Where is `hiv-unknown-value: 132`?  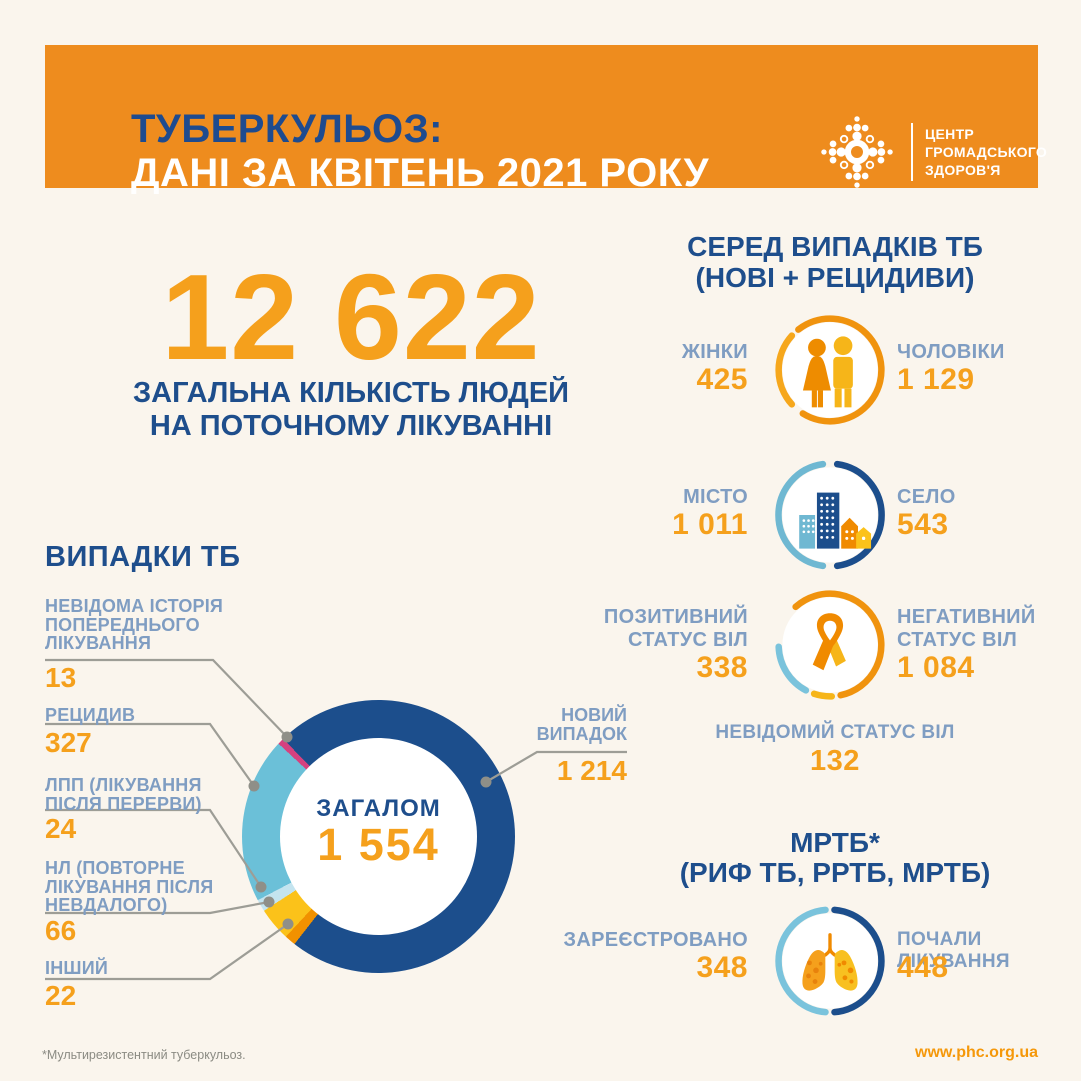 hiv-unknown-value: 132 is located at coordinates (835, 761).